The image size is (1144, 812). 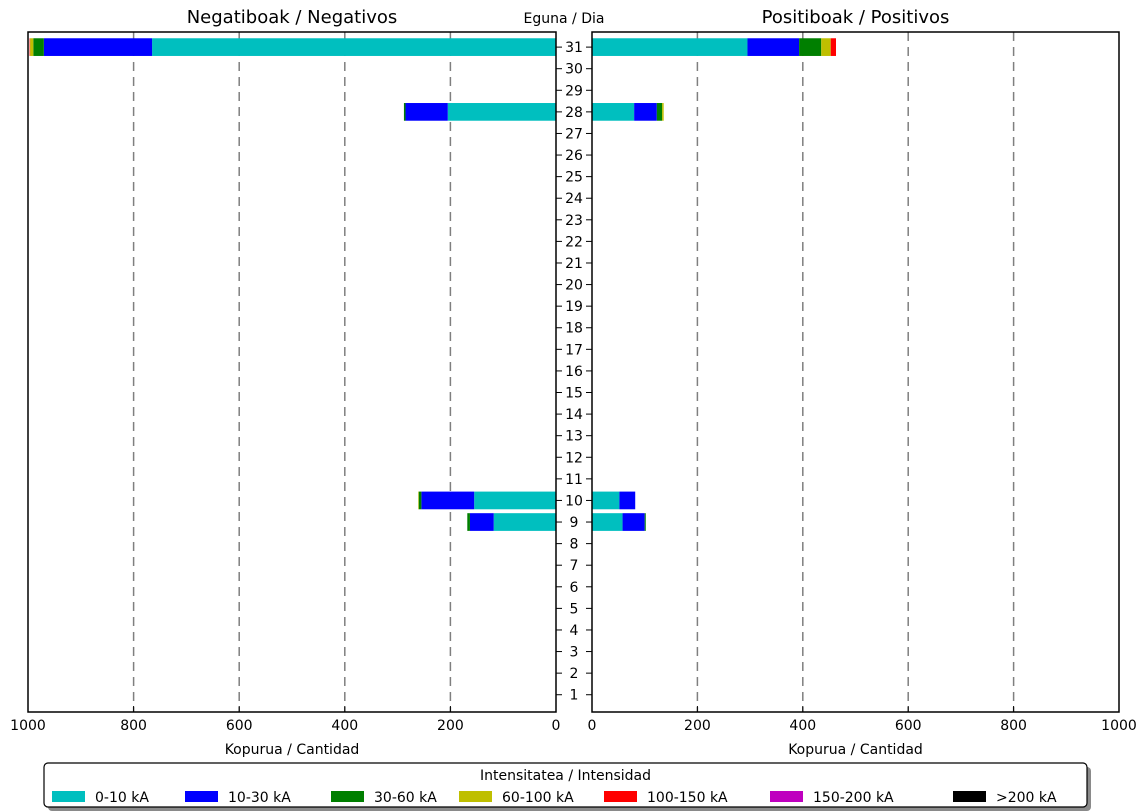 I want to click on negative-bar-day-31-10-30-ka, so click(x=98, y=47).